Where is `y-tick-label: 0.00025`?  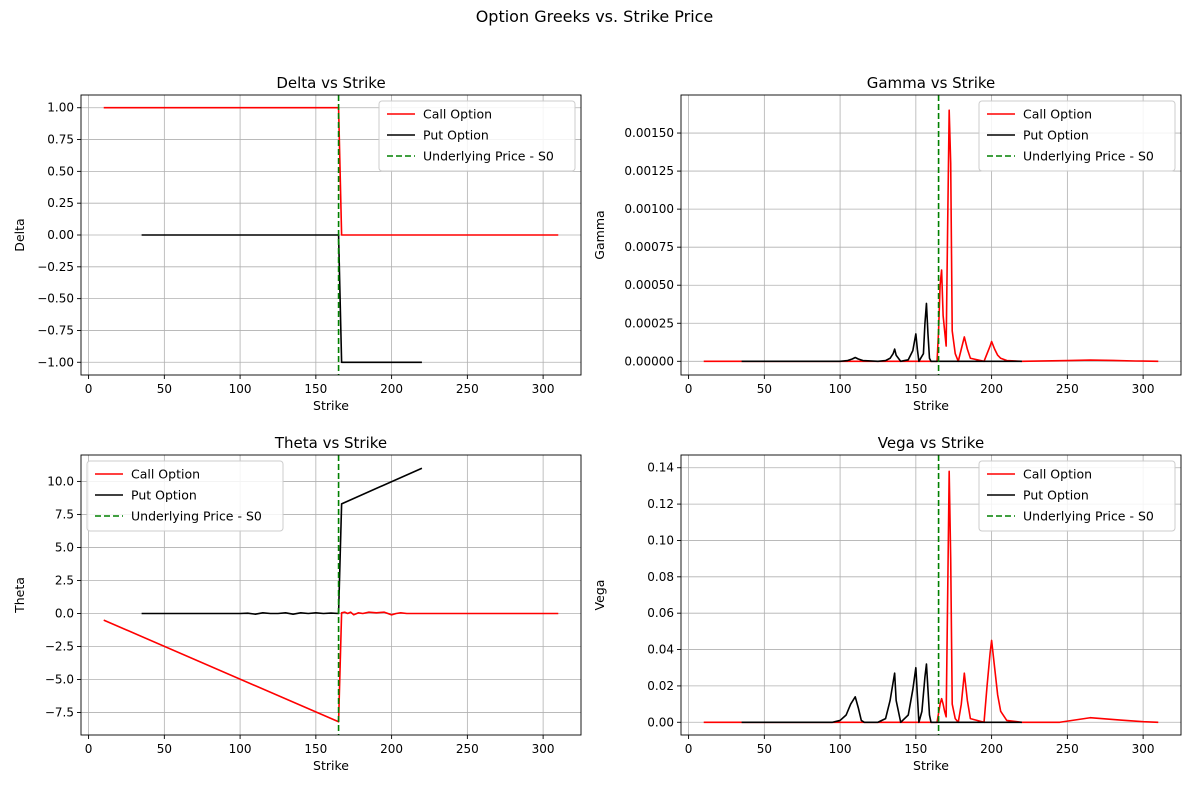 y-tick-label: 0.00025 is located at coordinates (649, 323).